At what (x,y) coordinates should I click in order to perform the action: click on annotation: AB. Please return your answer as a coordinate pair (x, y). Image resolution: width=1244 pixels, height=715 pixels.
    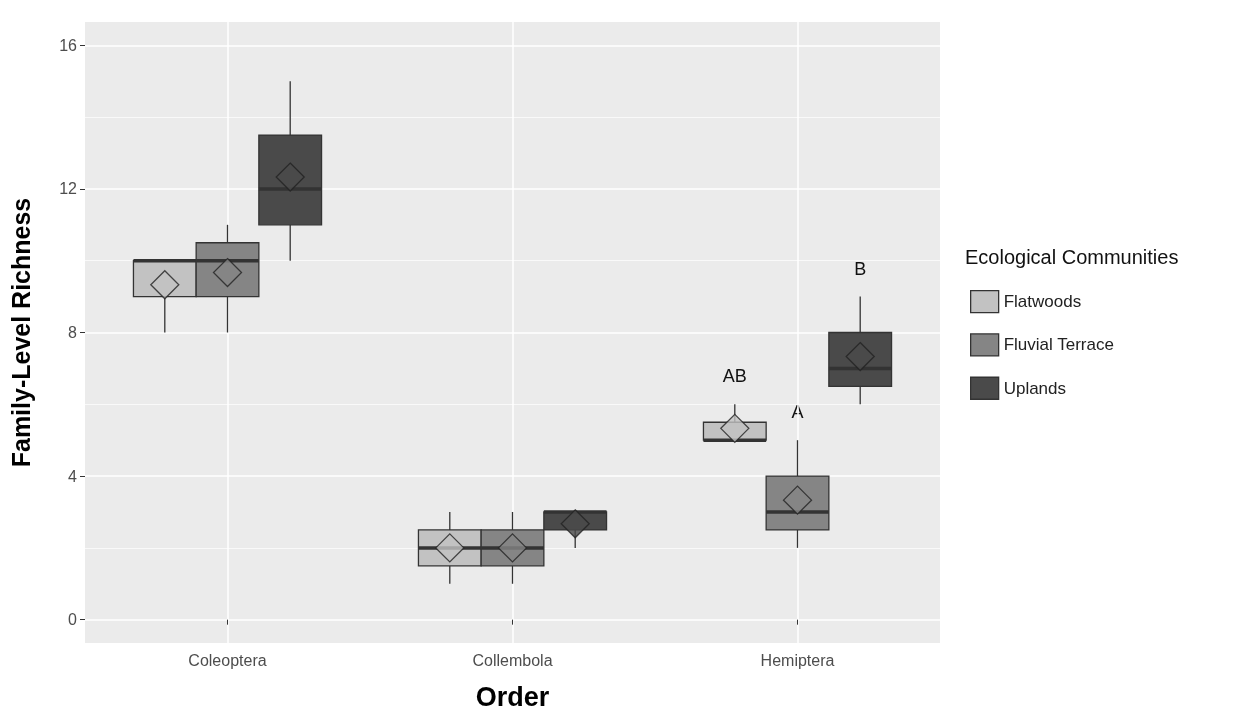
    Looking at the image, I should click on (734, 376).